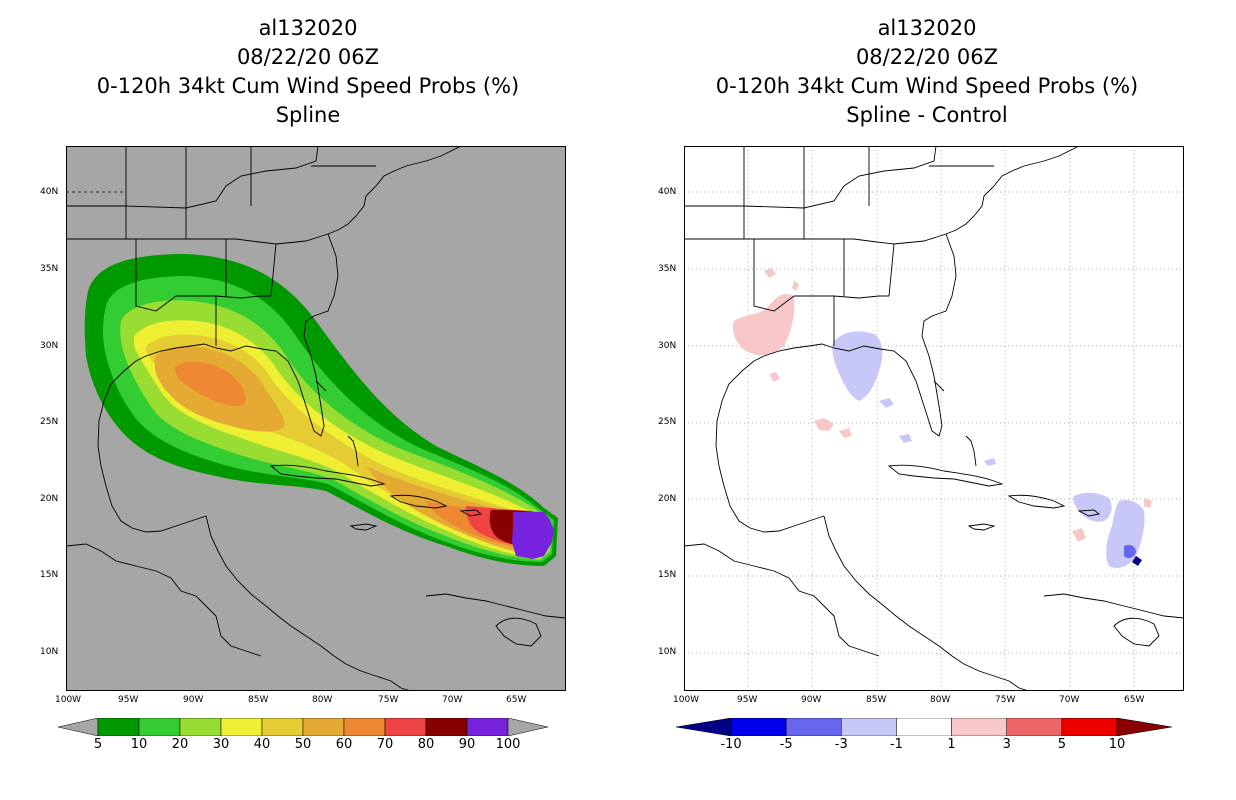 This screenshot has width=1236, height=800. I want to click on left-lon-label-75: 75W, so click(388, 700).